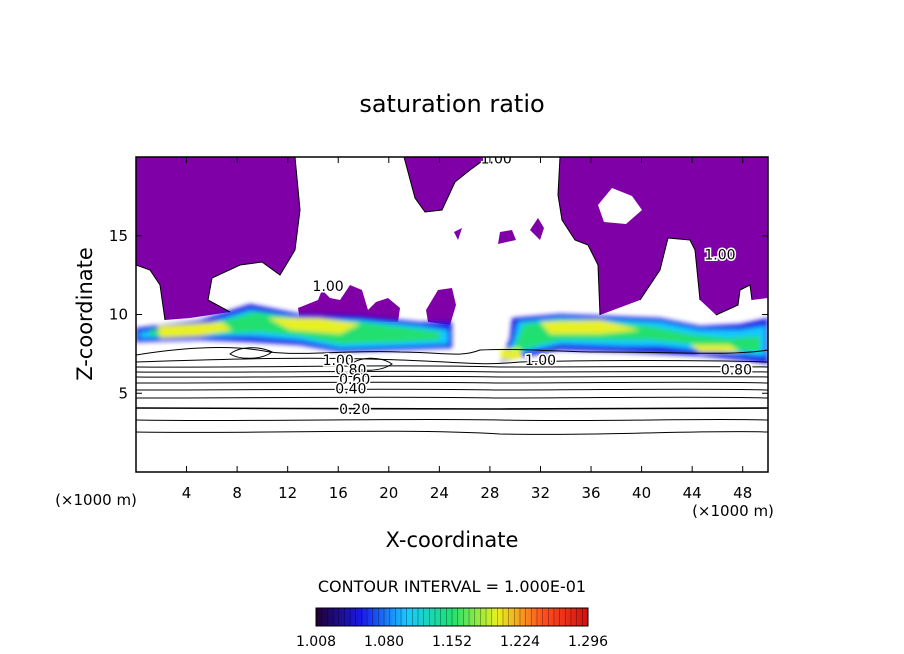  What do you see at coordinates (384, 642) in the screenshot?
I see `colorbar-tick-label: 1.080` at bounding box center [384, 642].